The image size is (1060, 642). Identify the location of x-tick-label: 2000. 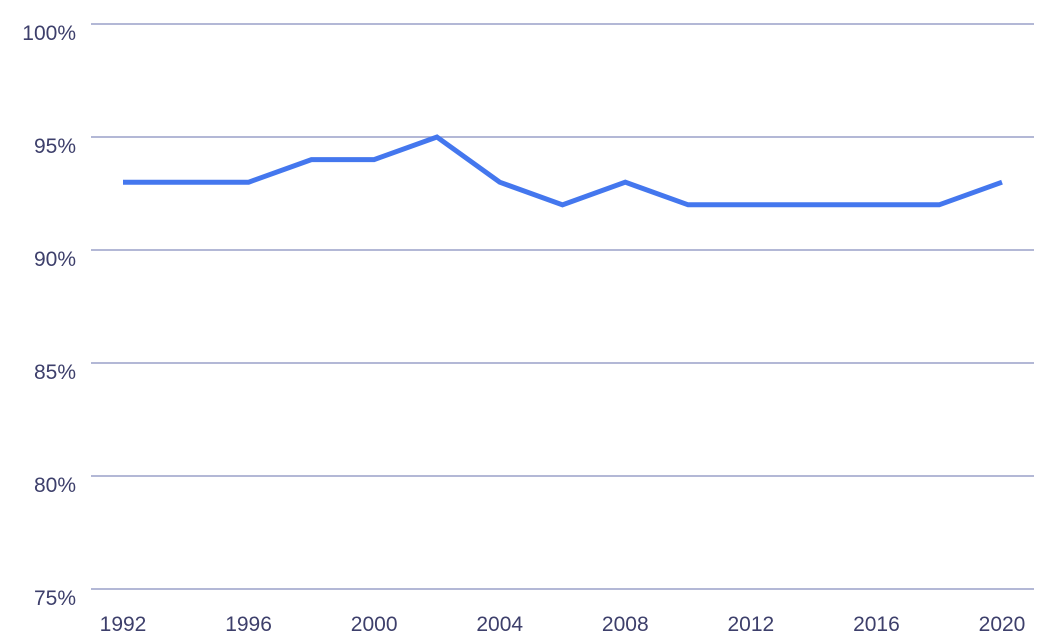
(374, 624).